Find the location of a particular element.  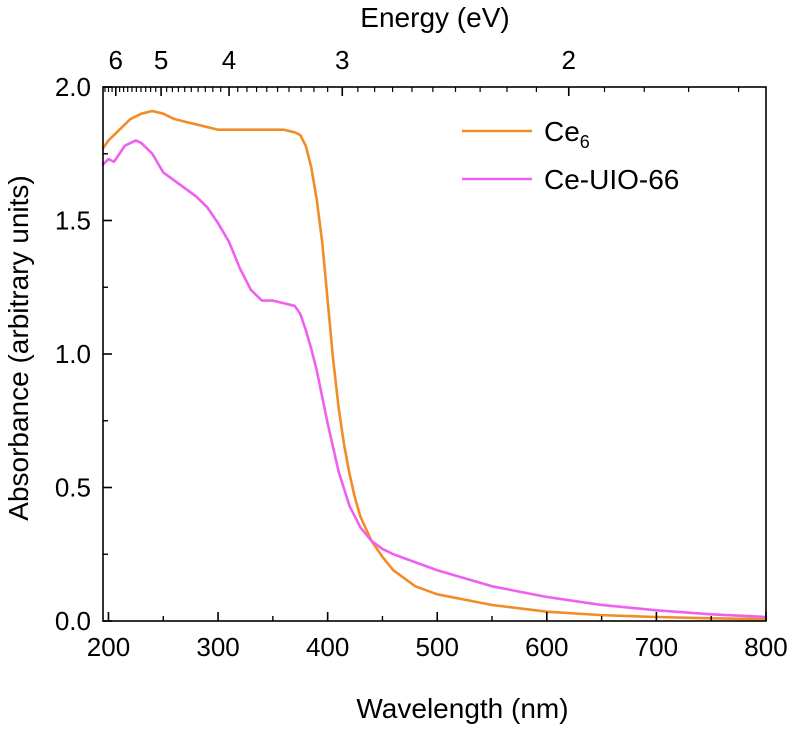

x-tick-label: 800 is located at coordinates (765, 647).